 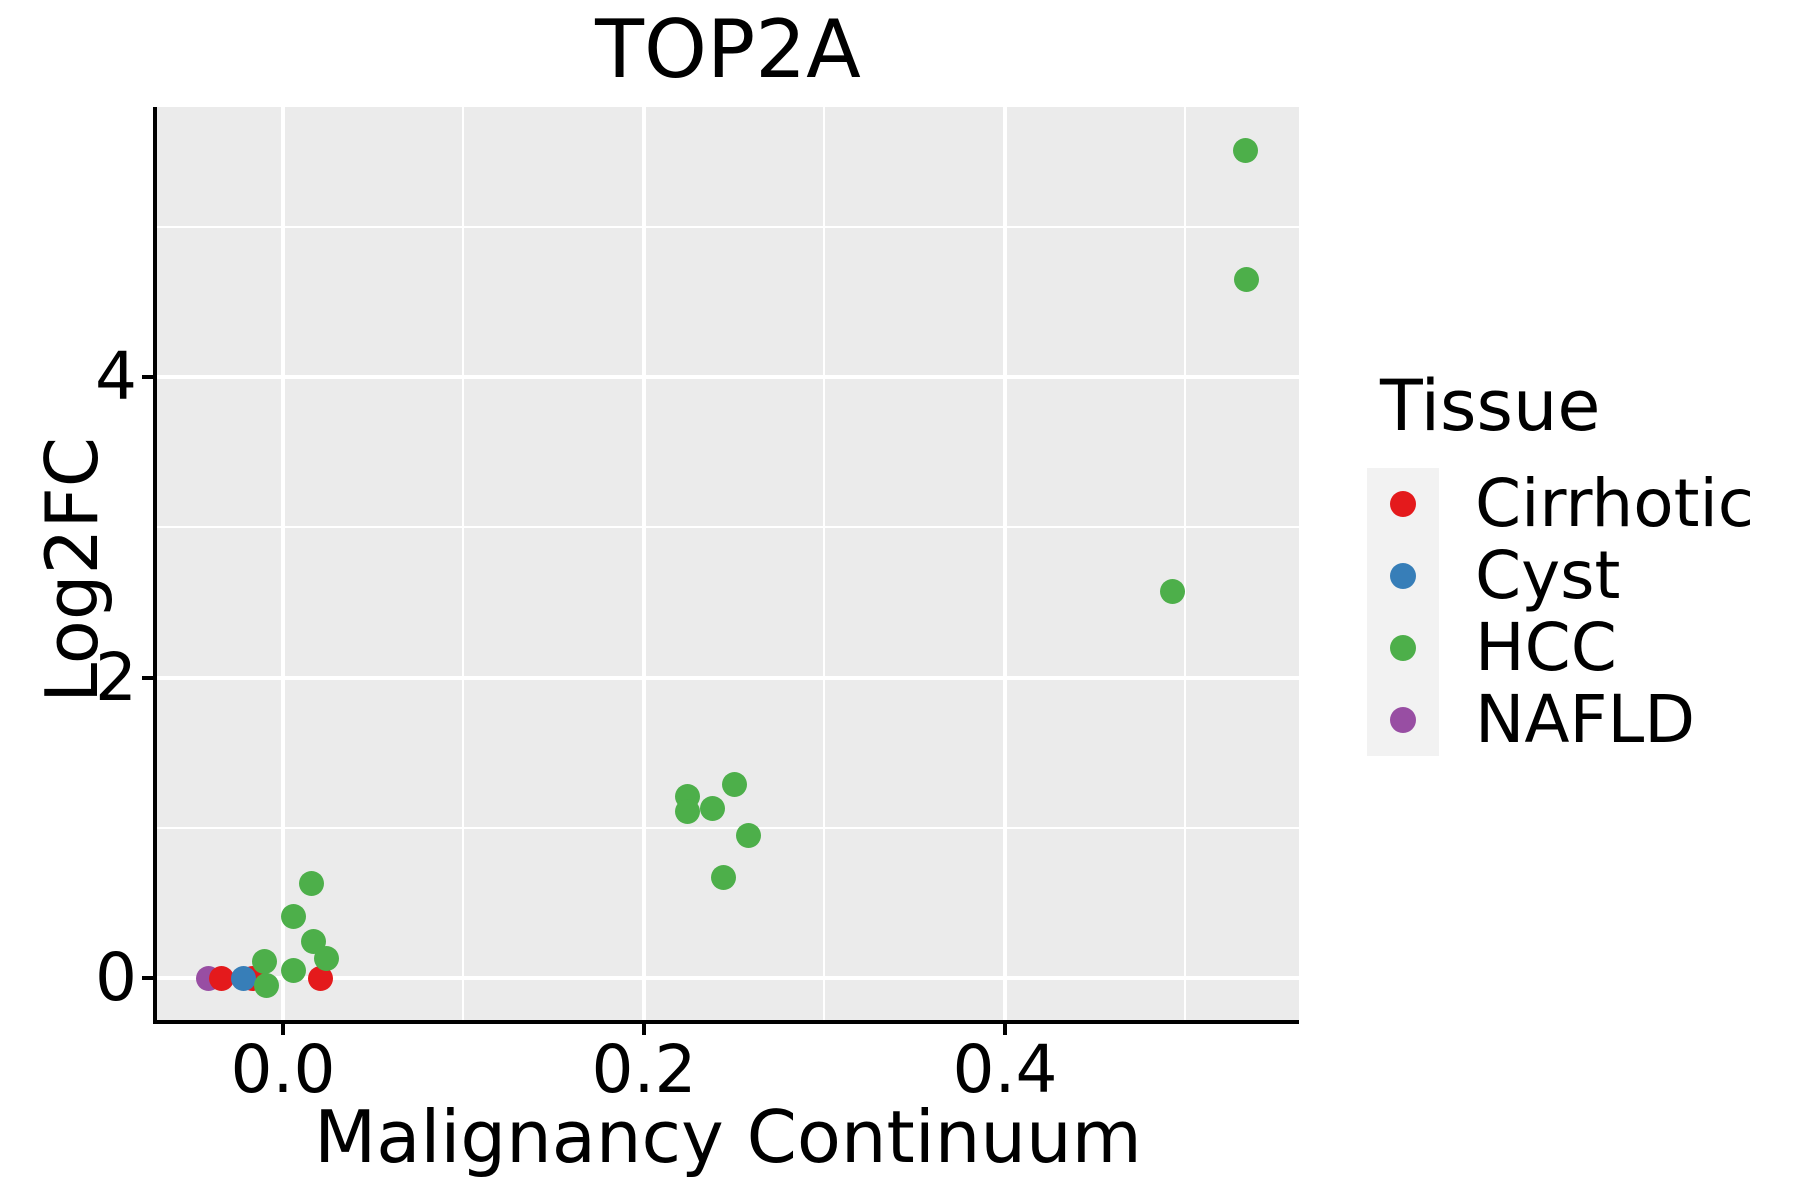 What do you see at coordinates (222, 978) in the screenshot?
I see `data-point-cirrhotic` at bounding box center [222, 978].